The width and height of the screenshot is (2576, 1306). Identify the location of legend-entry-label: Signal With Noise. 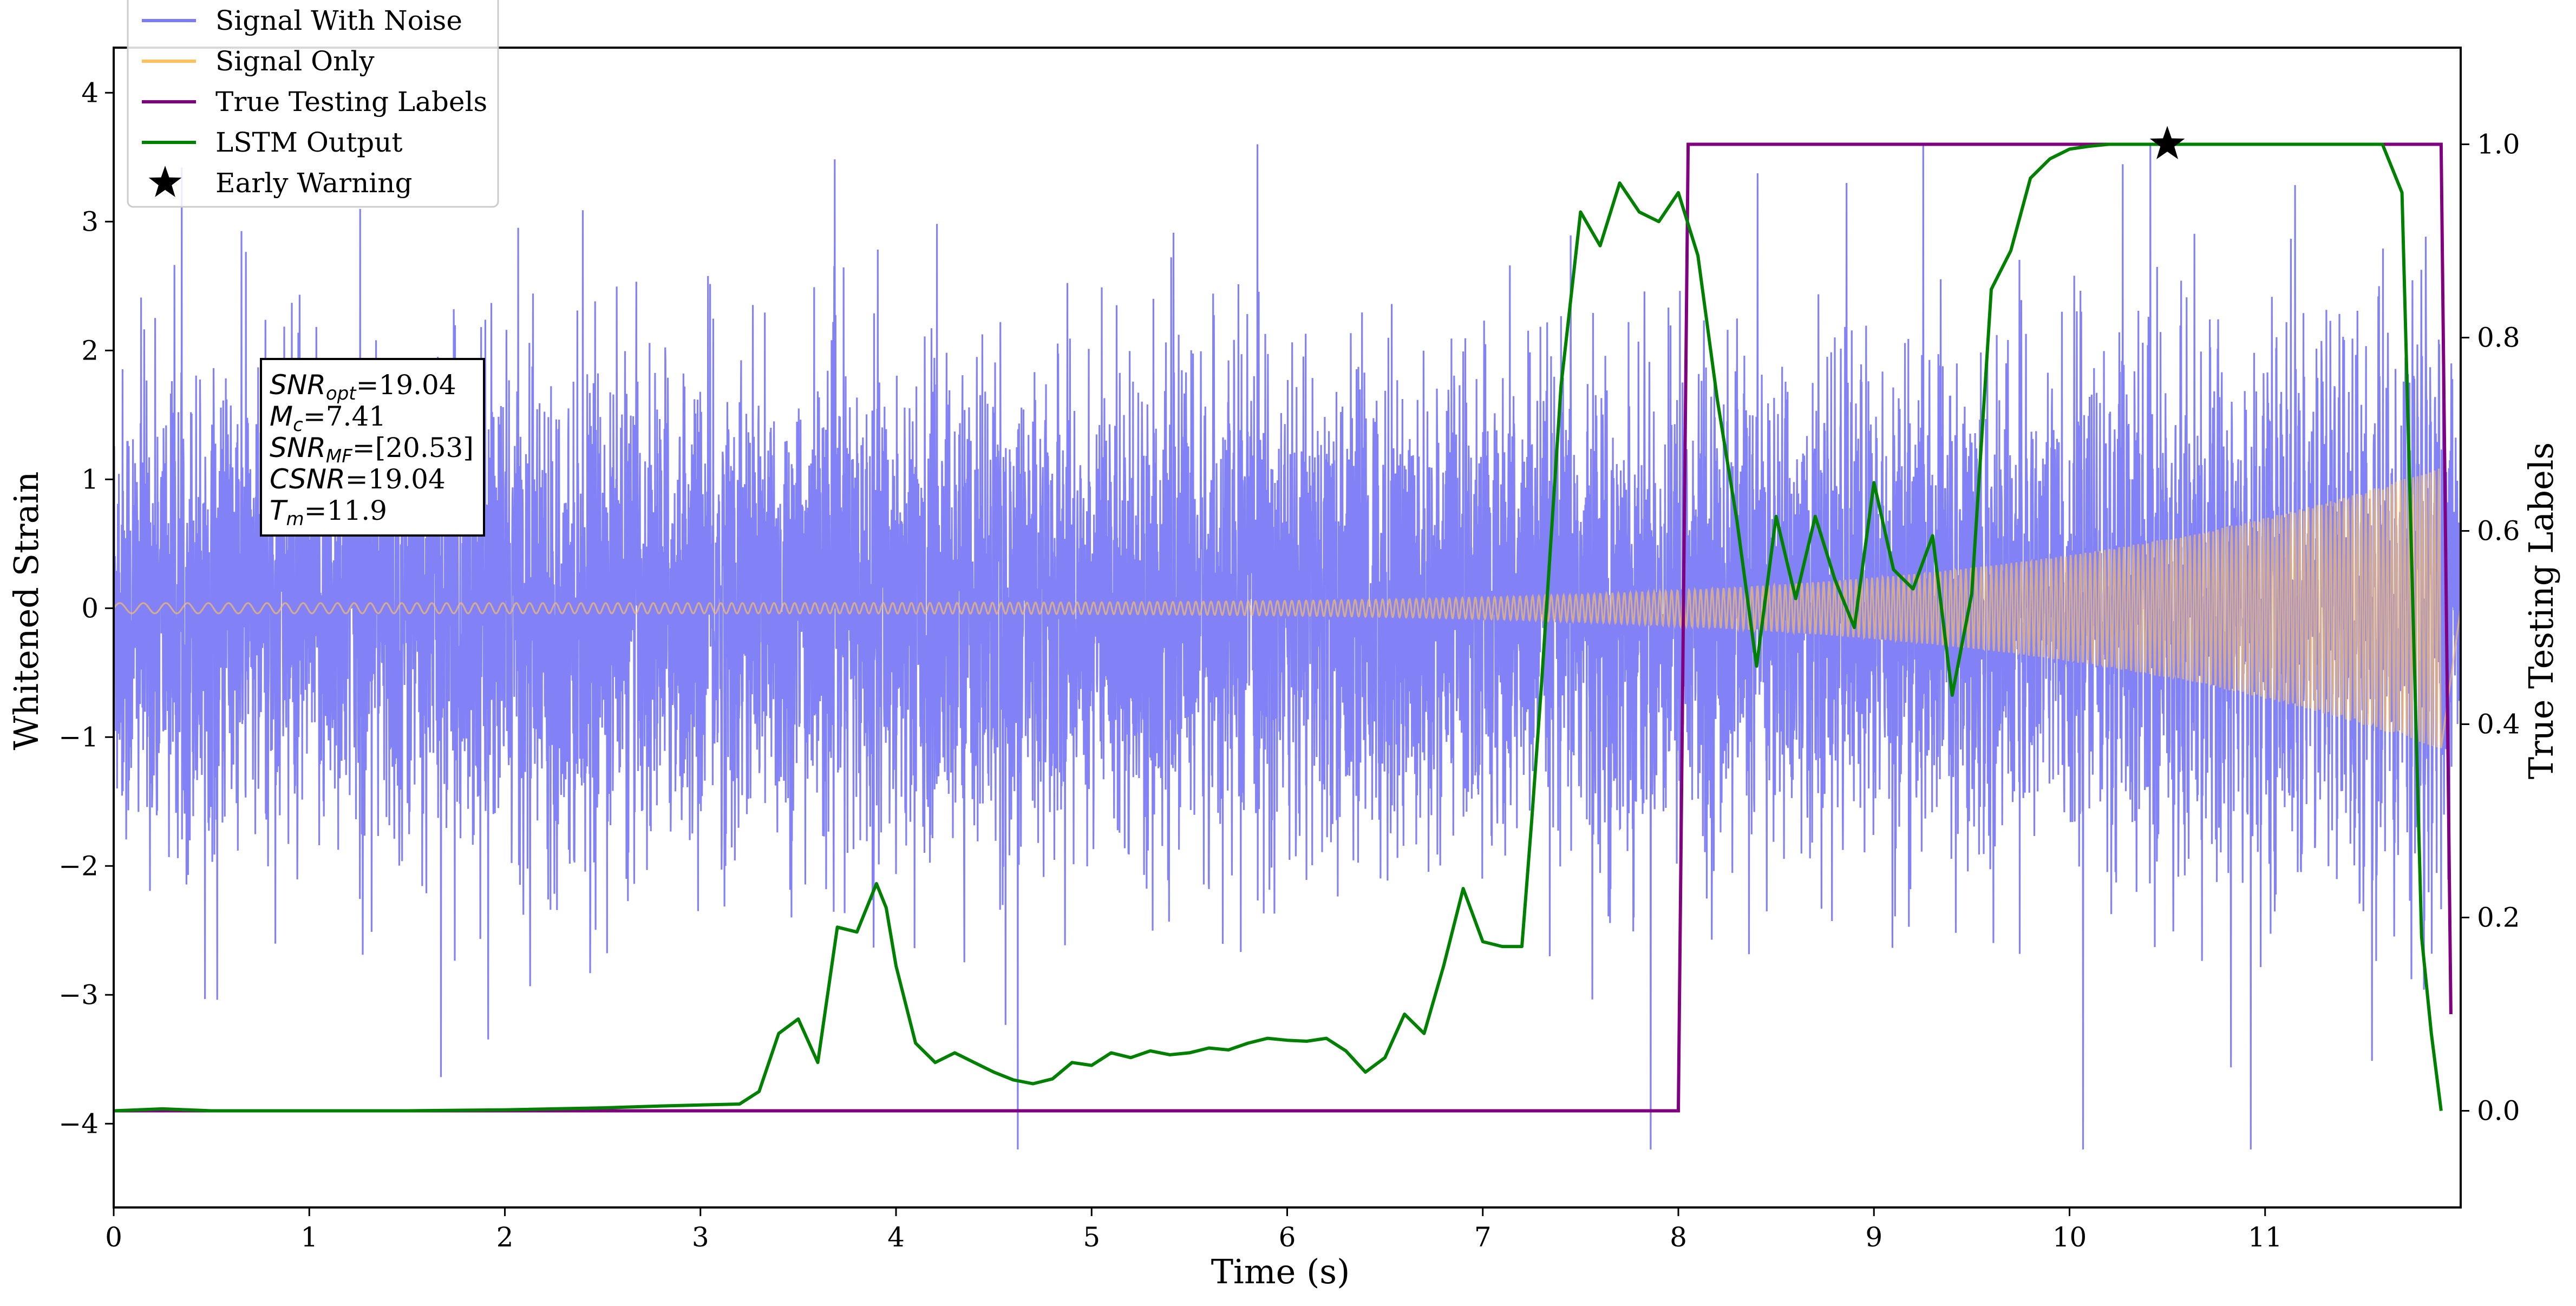
(338, 20).